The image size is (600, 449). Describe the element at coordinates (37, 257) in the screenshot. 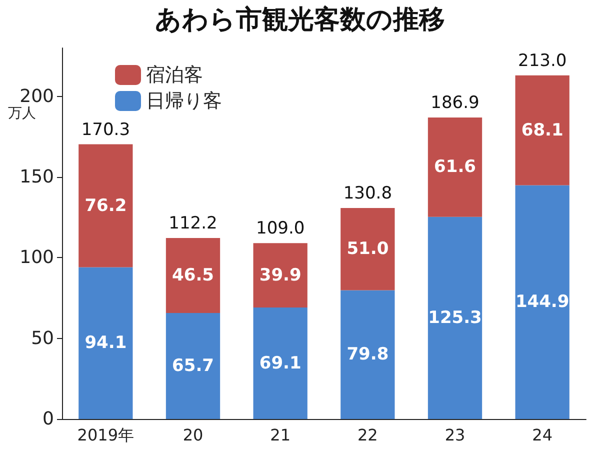

I see `y-tick-label: 100` at that location.